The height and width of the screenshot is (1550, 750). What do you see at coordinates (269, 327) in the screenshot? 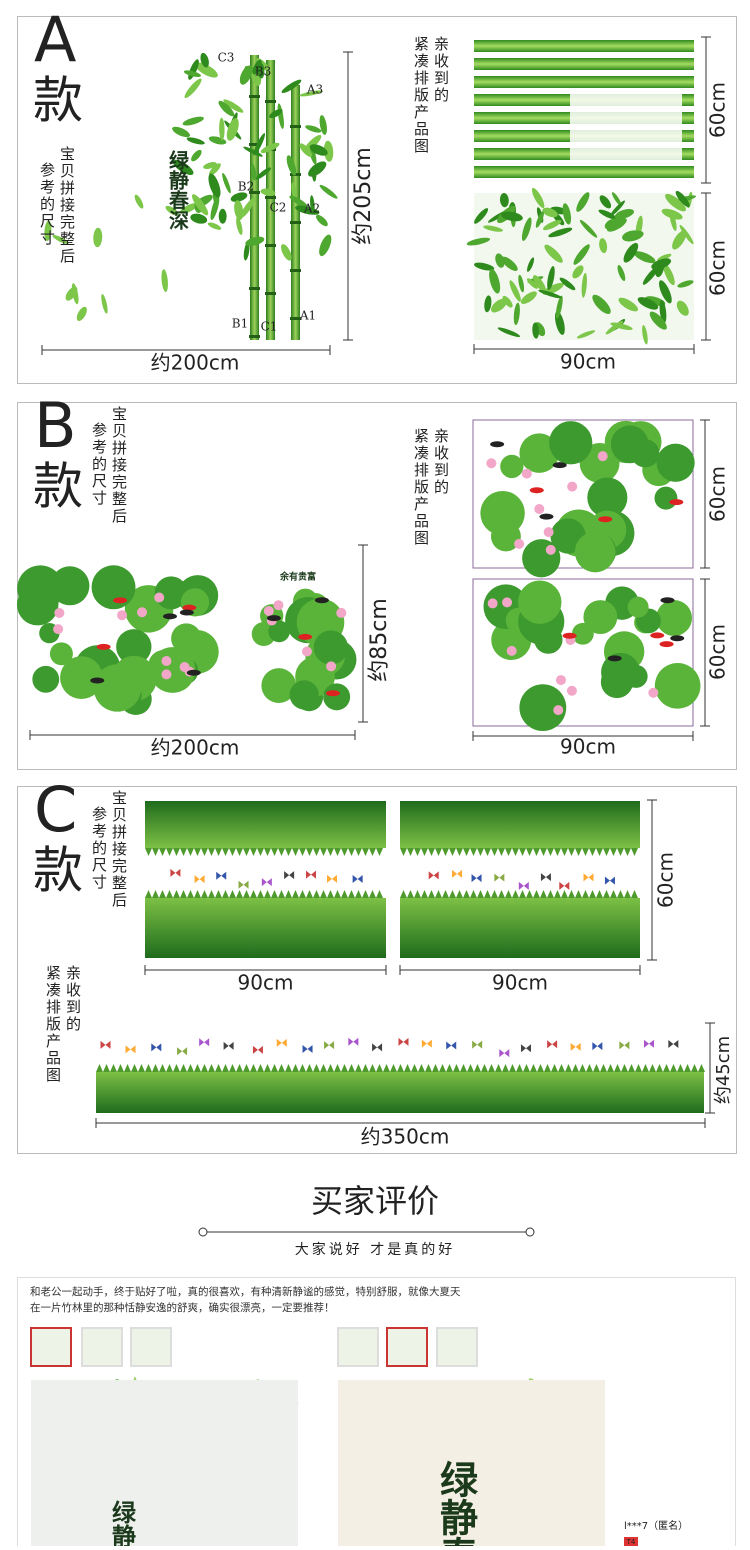
I see `part-label: C1` at bounding box center [269, 327].